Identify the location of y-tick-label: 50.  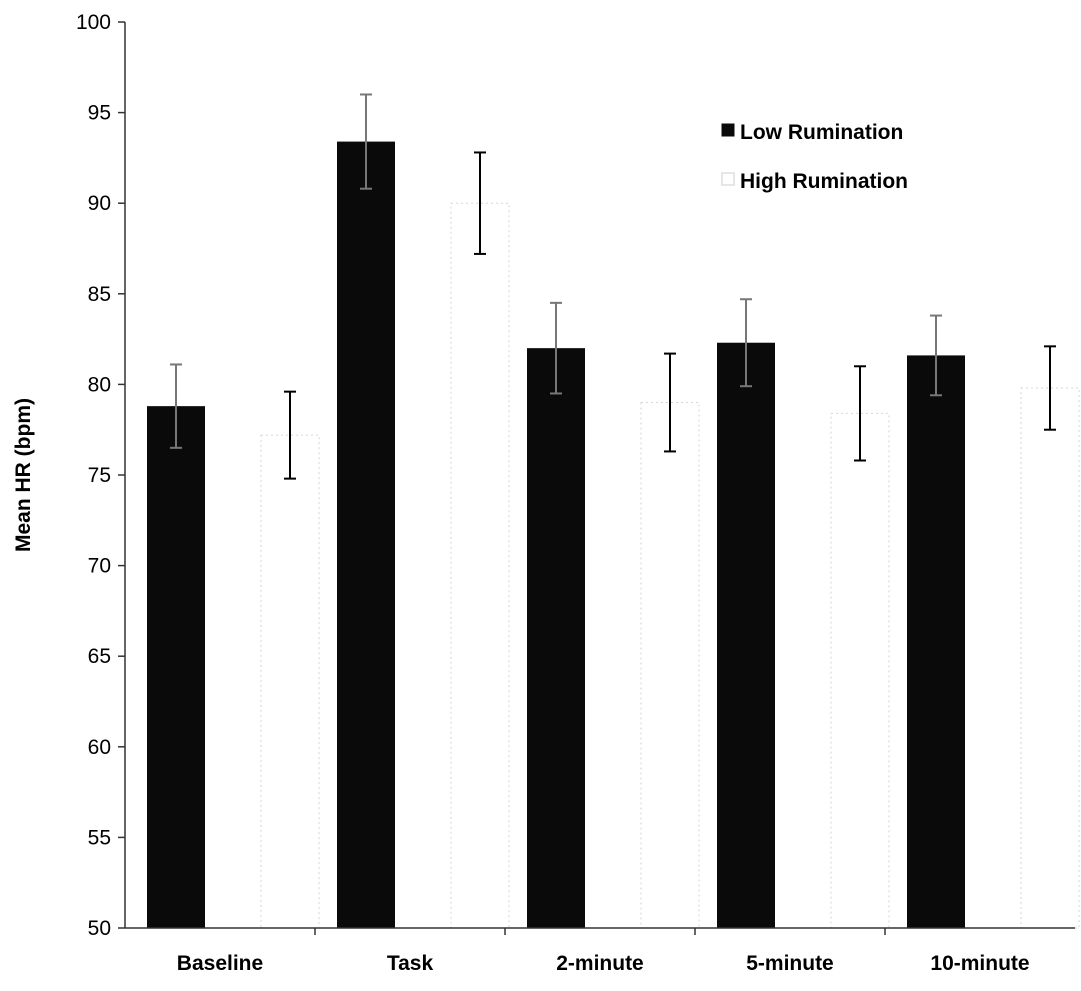
(99, 928).